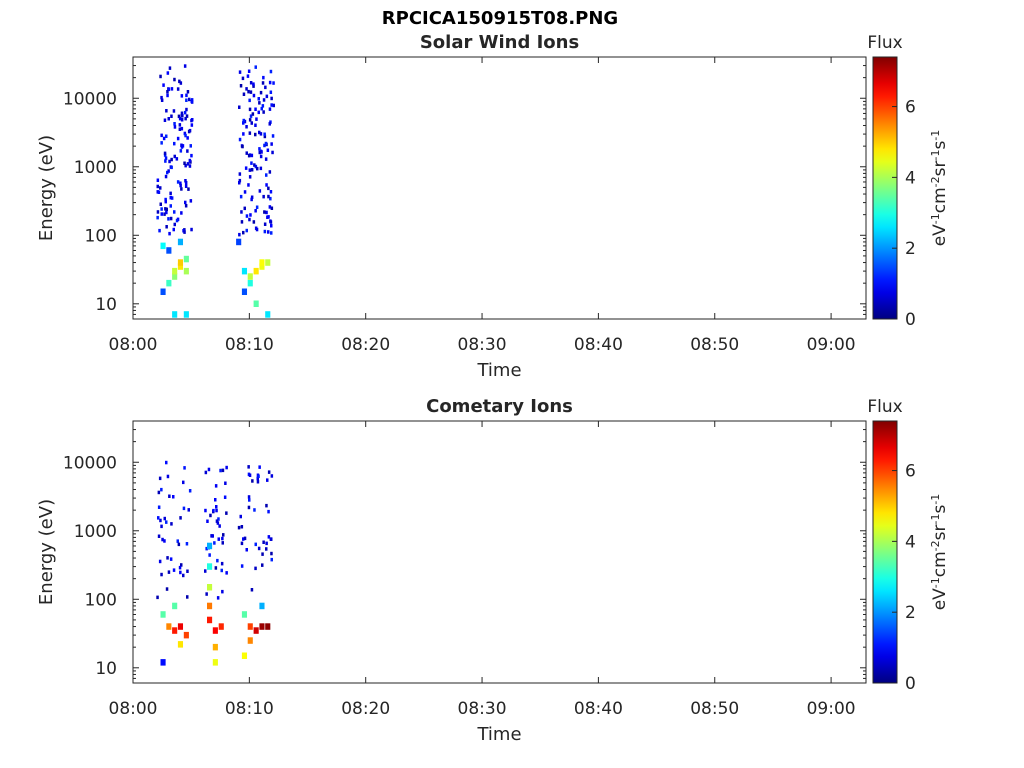 The width and height of the screenshot is (1024, 768). Describe the element at coordinates (499, 42) in the screenshot. I see `panel-title: Solar Wind Ions` at that location.